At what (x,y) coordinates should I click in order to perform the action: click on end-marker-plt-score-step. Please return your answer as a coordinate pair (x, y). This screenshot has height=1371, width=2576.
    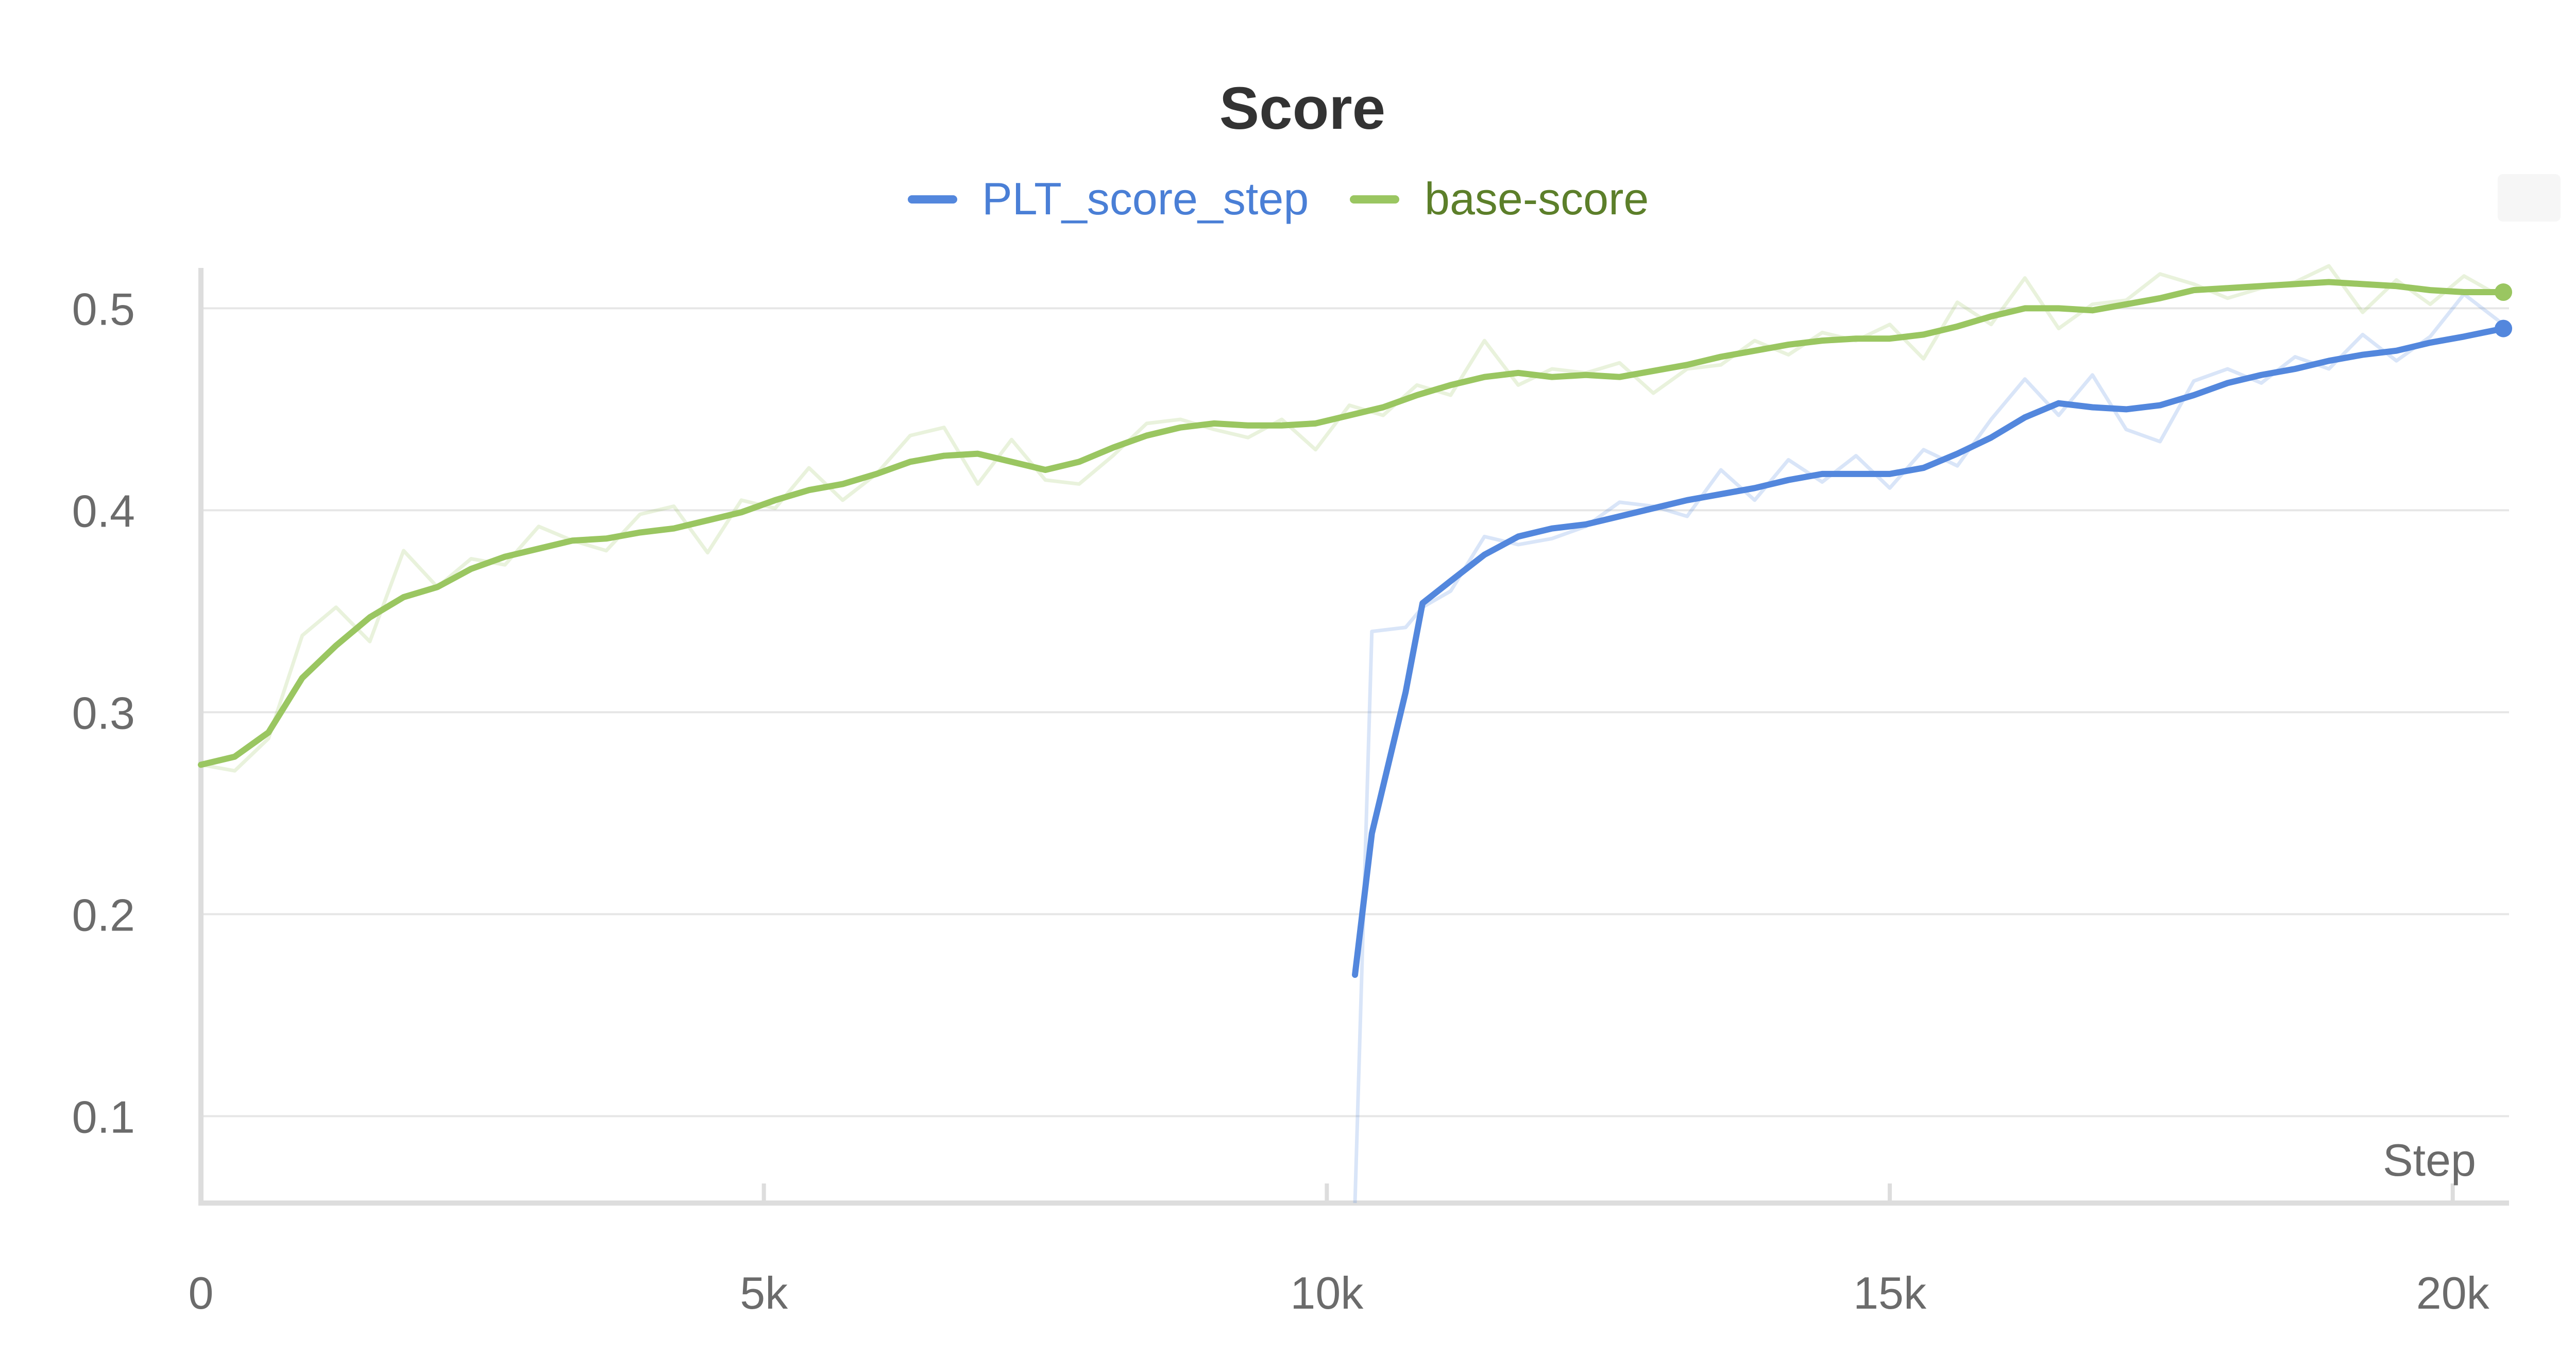
    Looking at the image, I should click on (2504, 328).